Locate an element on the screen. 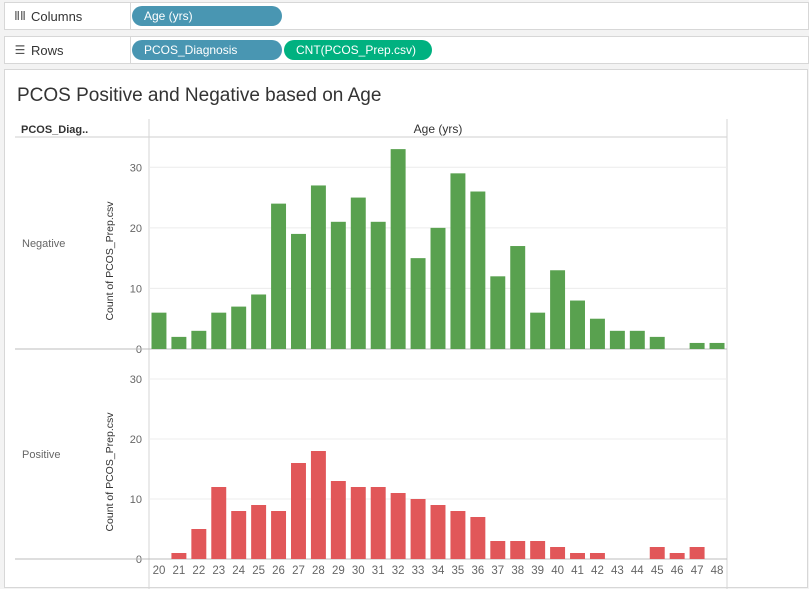 Image resolution: width=809 pixels, height=589 pixels. x-tick-label: 32 is located at coordinates (398, 571).